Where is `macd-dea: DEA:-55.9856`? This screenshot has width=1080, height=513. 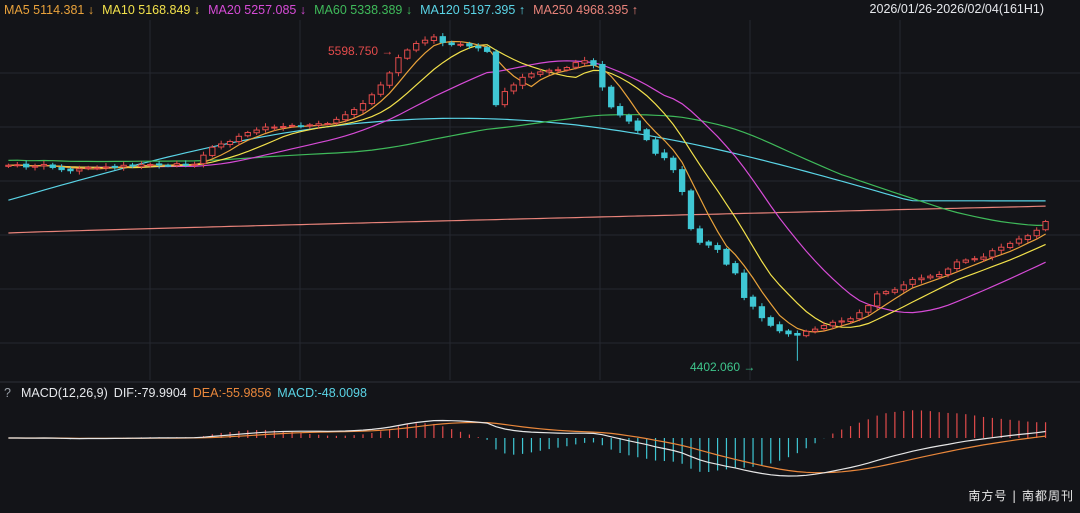 macd-dea: DEA:-55.9856 is located at coordinates (232, 393).